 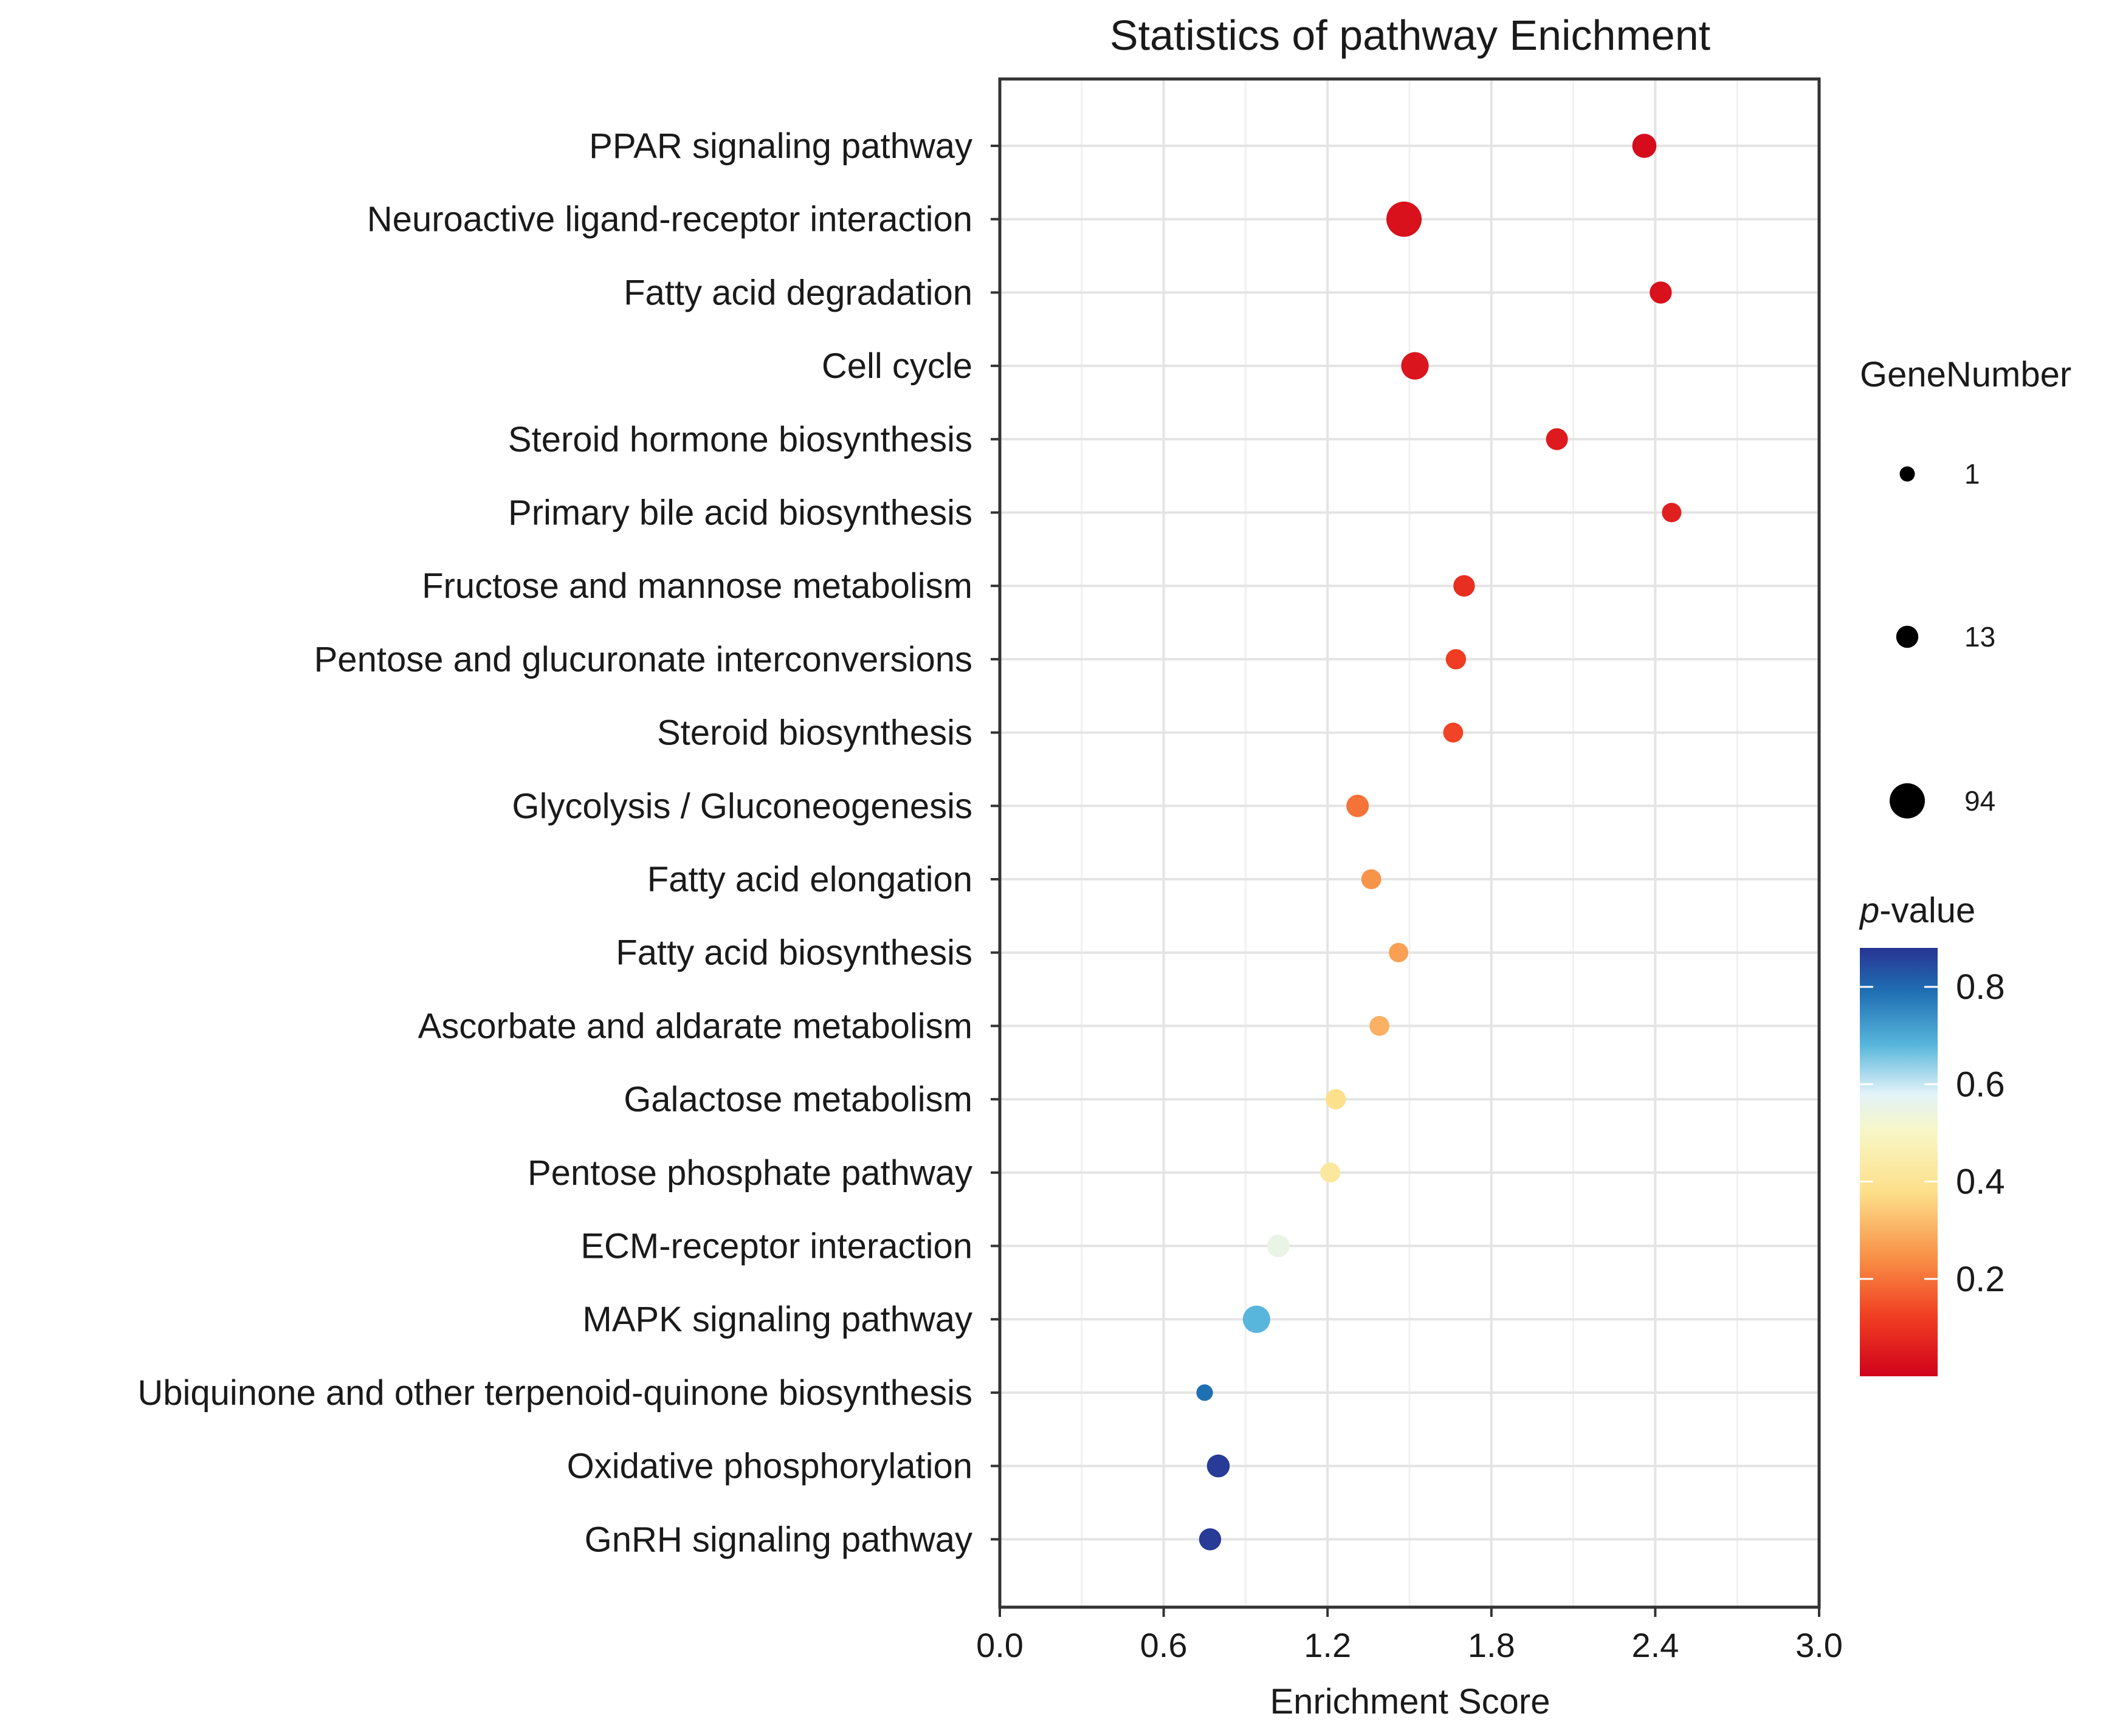 What do you see at coordinates (798, 292) in the screenshot?
I see `y-tick-label: Fatty acid degradation` at bounding box center [798, 292].